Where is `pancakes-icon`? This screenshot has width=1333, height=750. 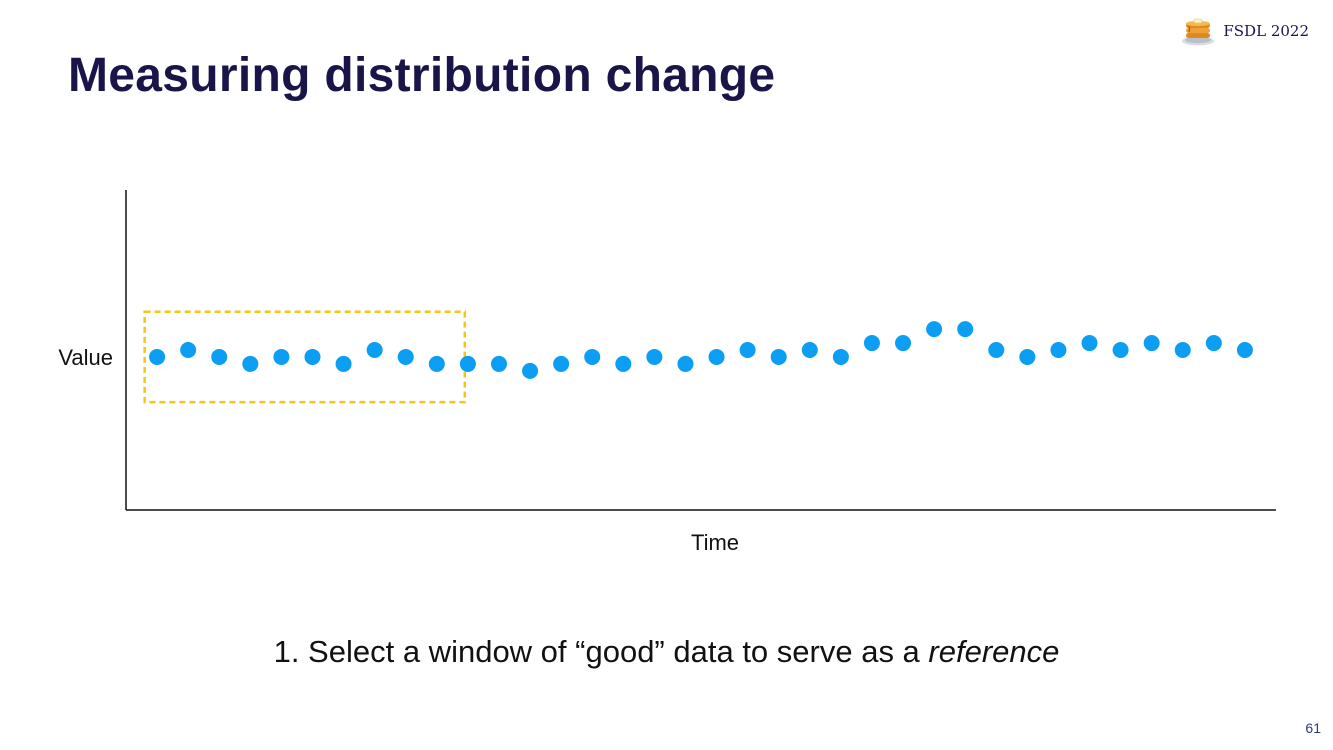 pancakes-icon is located at coordinates (1198, 32).